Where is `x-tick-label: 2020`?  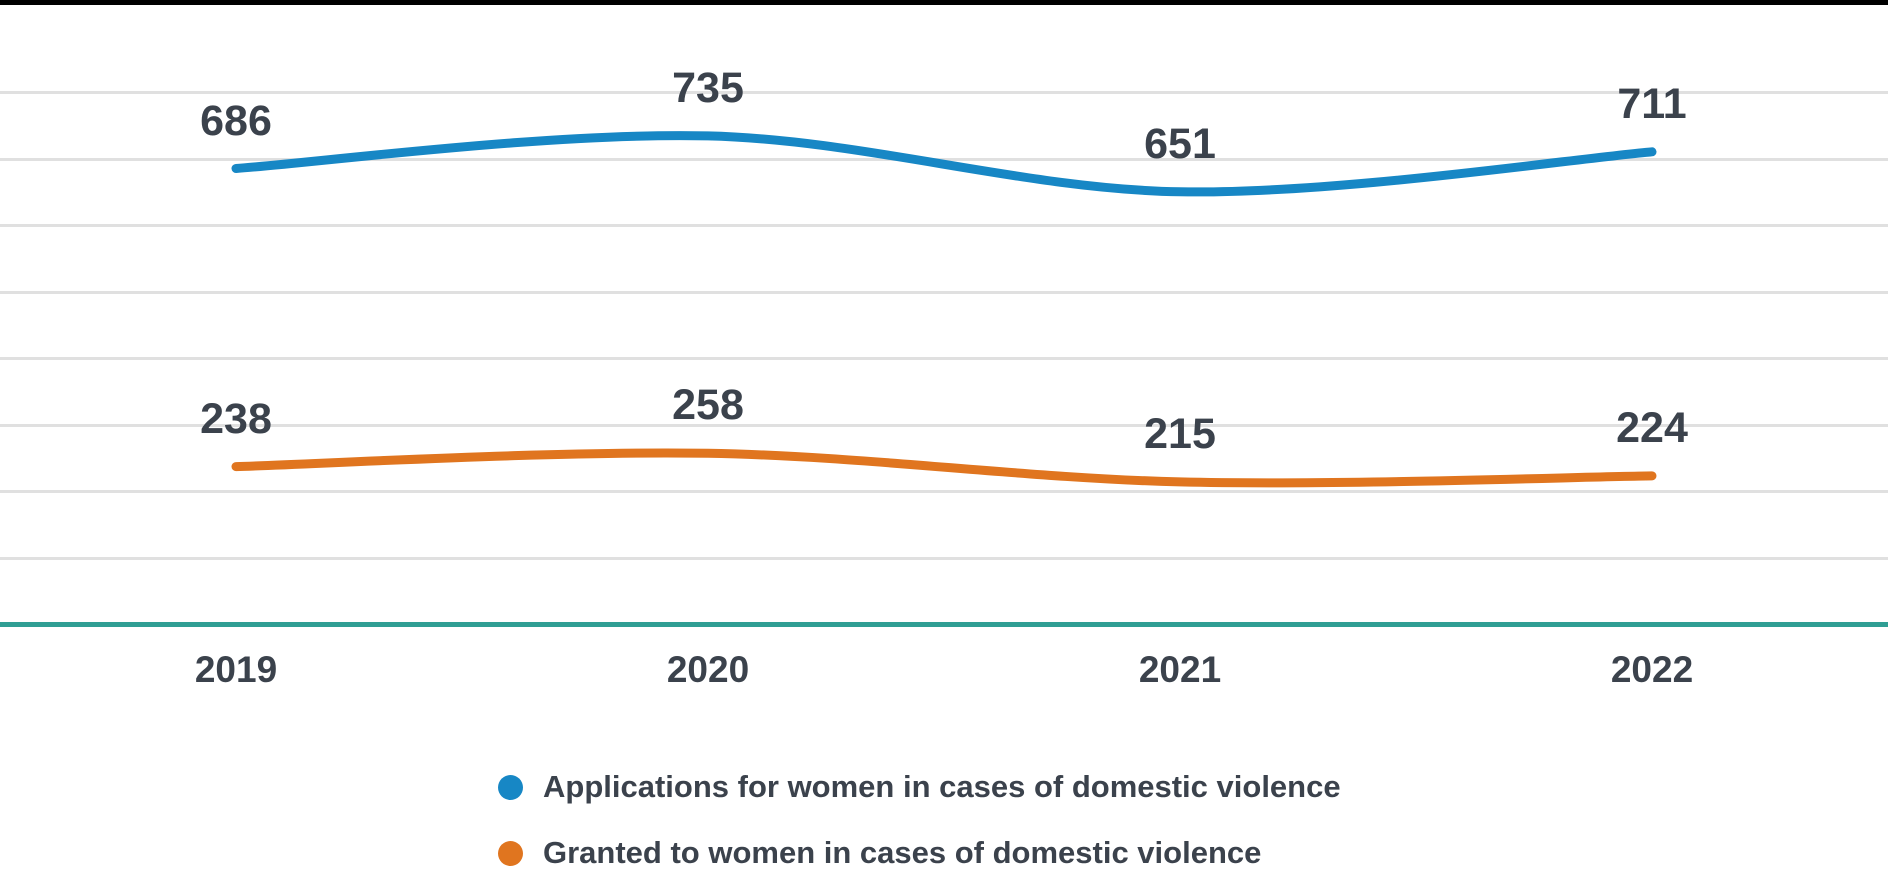
x-tick-label: 2020 is located at coordinates (708, 669).